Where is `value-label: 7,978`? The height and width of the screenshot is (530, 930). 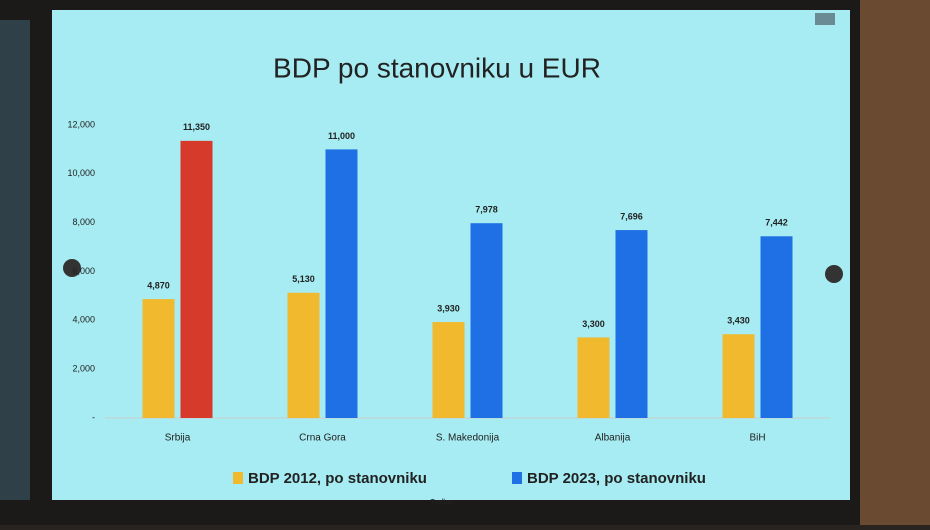
value-label: 7,978 is located at coordinates (486, 210).